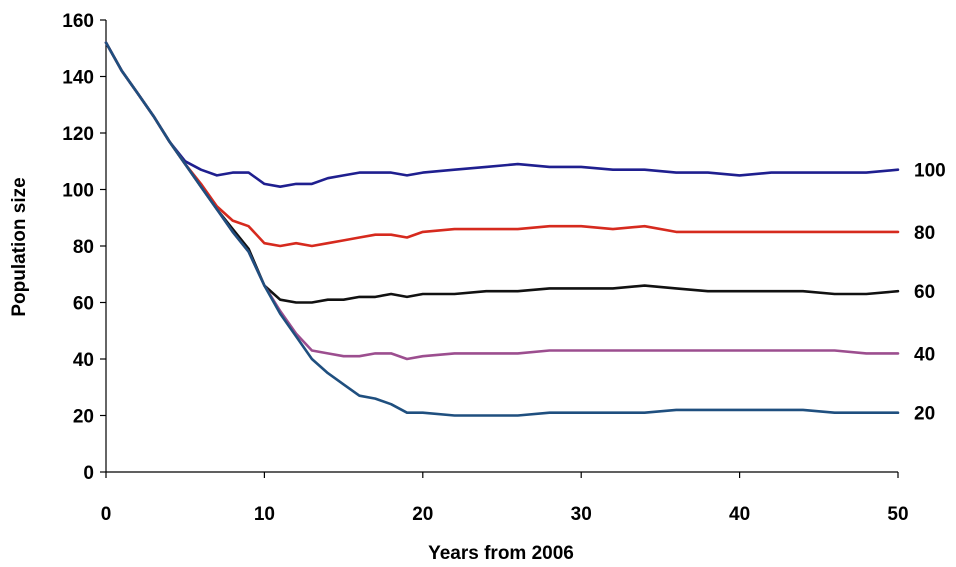 Image resolution: width=956 pixels, height=567 pixels. Describe the element at coordinates (83, 360) in the screenshot. I see `y-tick-label: 40` at that location.